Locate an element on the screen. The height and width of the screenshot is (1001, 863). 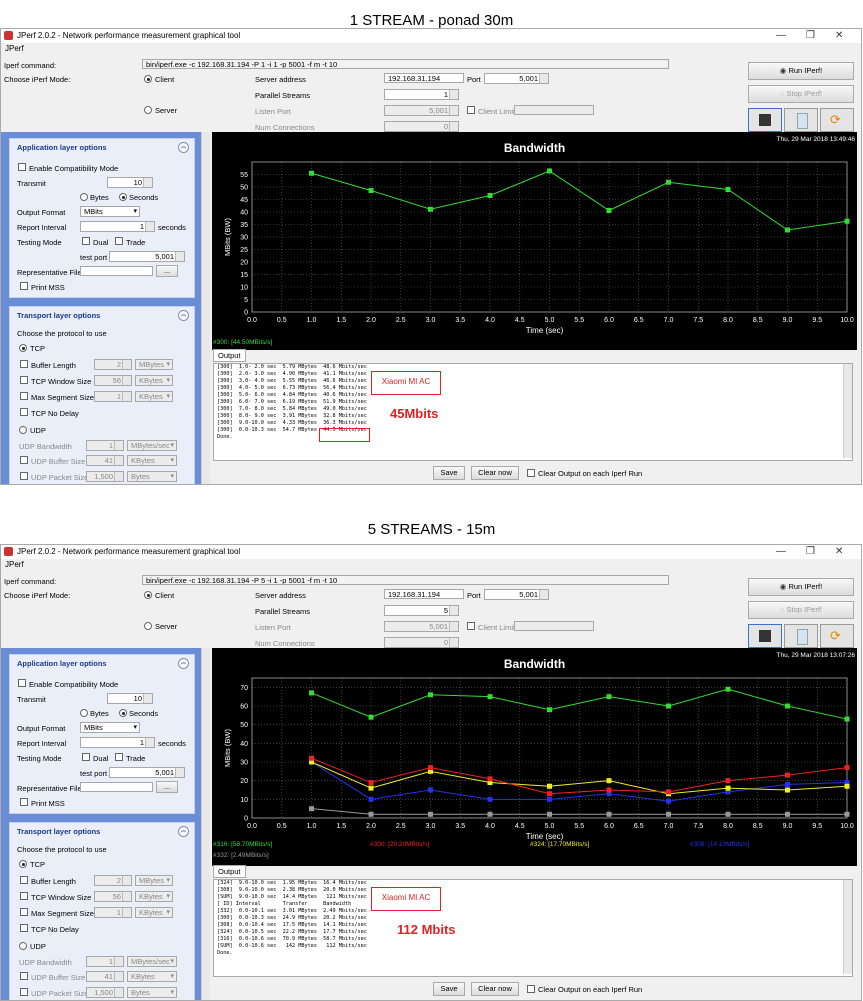
mss-spinner: 1 is located at coordinates (113, 396).